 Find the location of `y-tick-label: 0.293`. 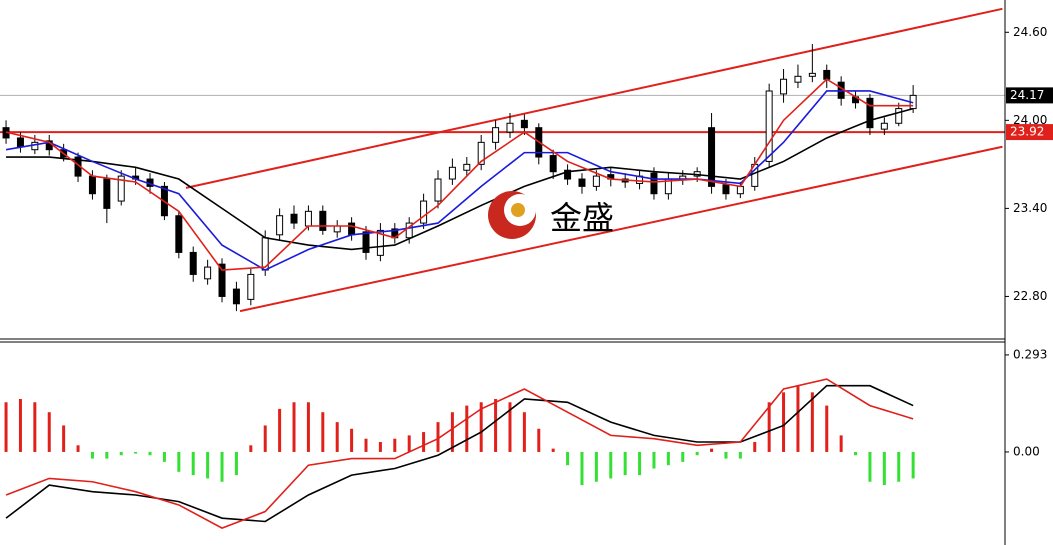

y-tick-label: 0.293 is located at coordinates (1030, 354).